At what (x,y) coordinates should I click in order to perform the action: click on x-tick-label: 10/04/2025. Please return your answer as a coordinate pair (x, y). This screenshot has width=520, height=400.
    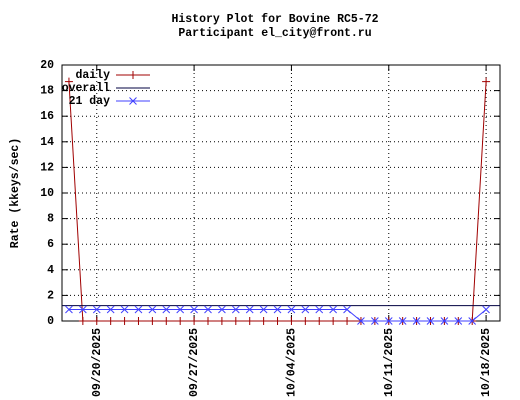
    Looking at the image, I should click on (291, 362).